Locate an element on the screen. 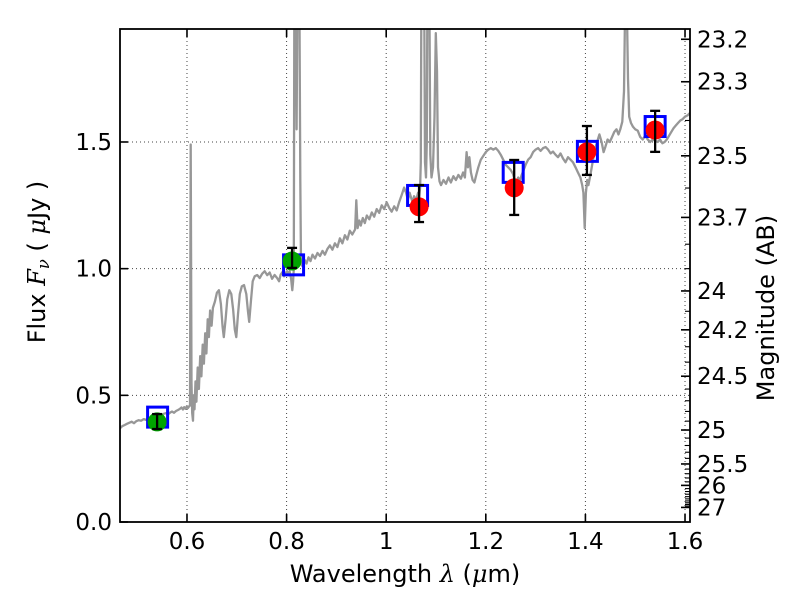  math-symbol: ν is located at coordinates (44, 264).